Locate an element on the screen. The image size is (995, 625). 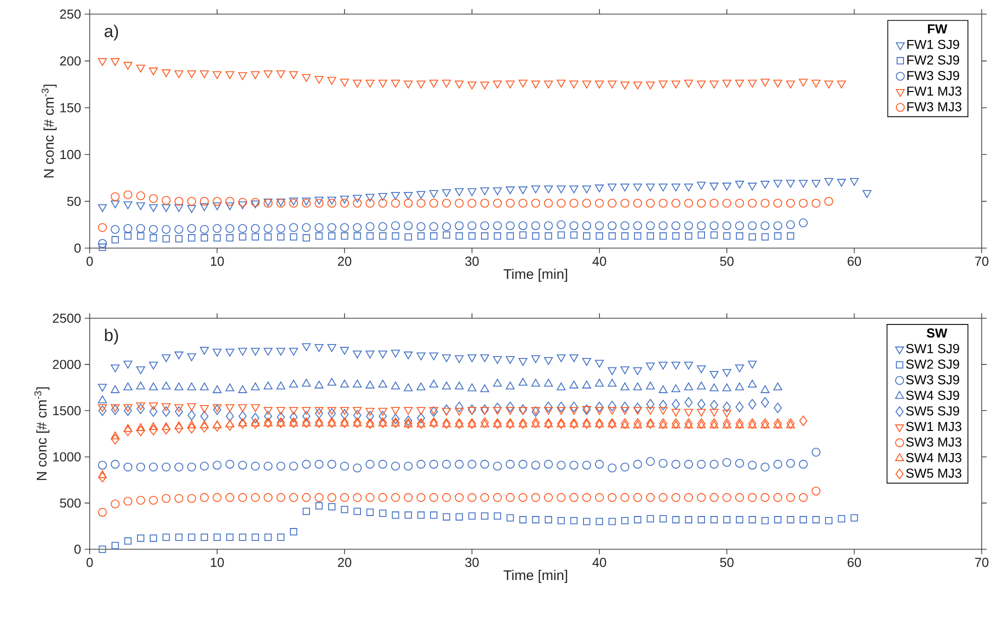
legend-label: SW5 SJ9 is located at coordinates (933, 411).